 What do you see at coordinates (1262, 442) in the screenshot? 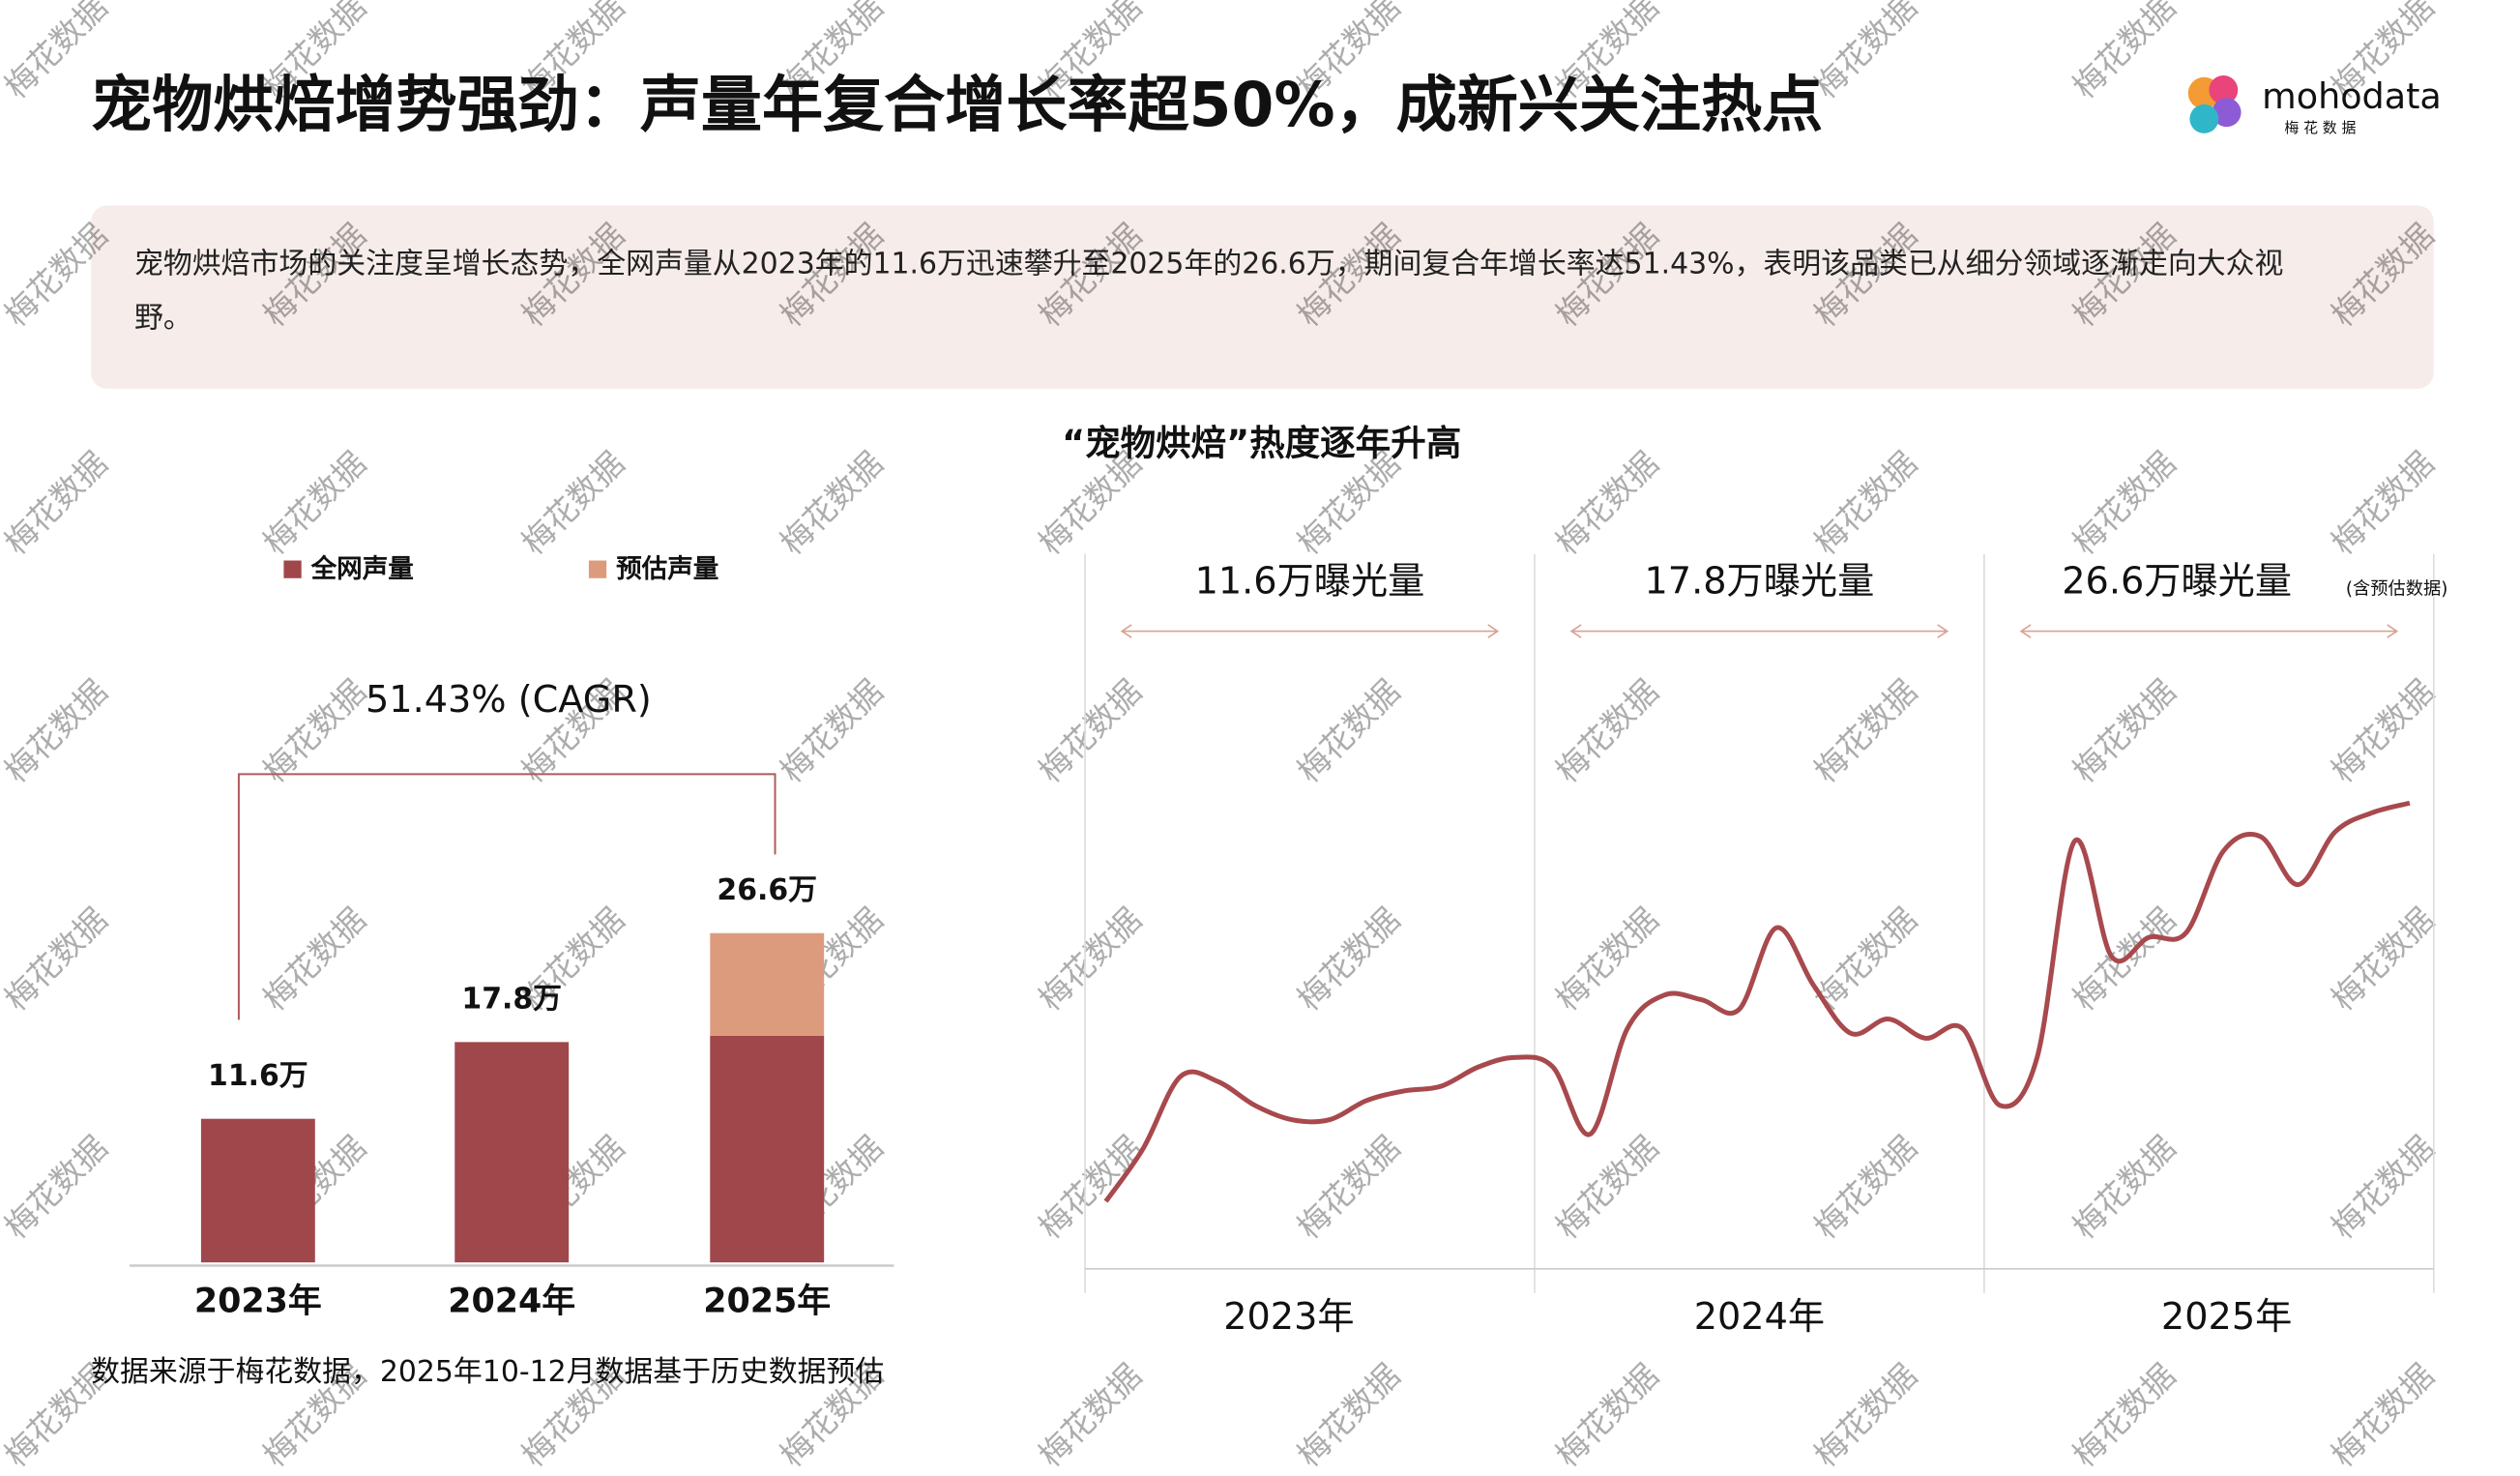
I see `chart-title: “宠物烘焙”热度逐年升高` at bounding box center [1262, 442].